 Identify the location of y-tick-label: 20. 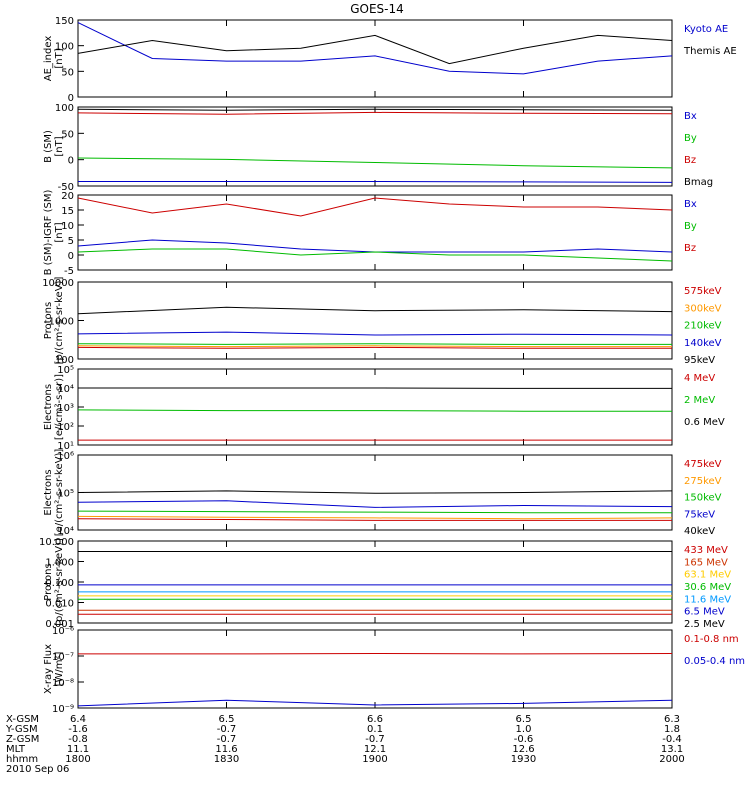
(67, 196).